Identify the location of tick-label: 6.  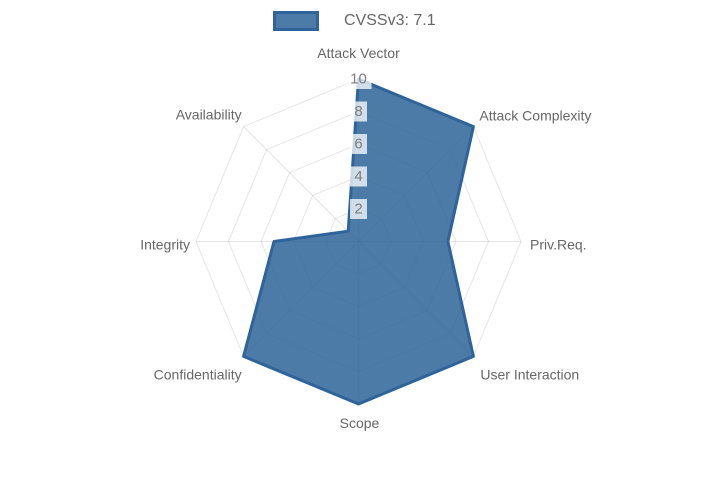
(358, 144).